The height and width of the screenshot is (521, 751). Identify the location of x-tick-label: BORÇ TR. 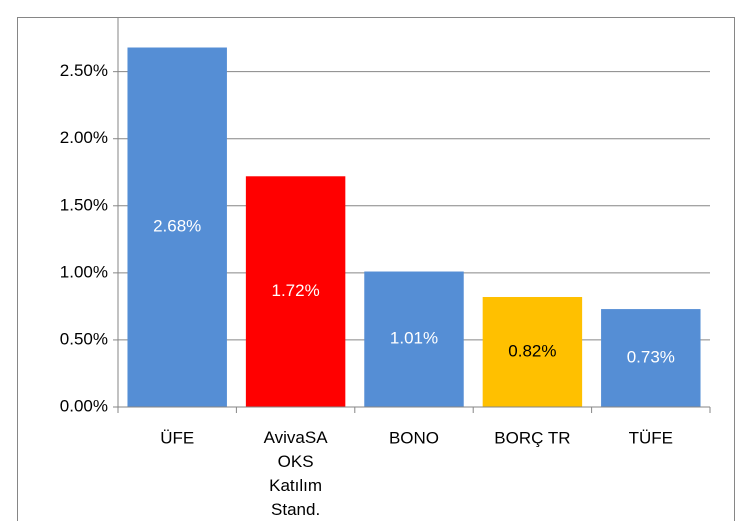
(532, 437).